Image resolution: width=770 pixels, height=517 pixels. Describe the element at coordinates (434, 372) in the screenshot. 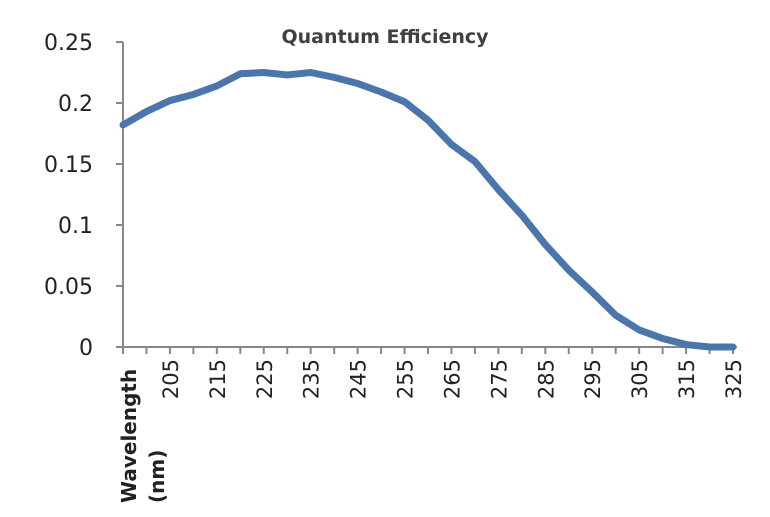

I see `x-axis: 205 215 225 235 245 255 265 275 285 295 305 315 325` at that location.